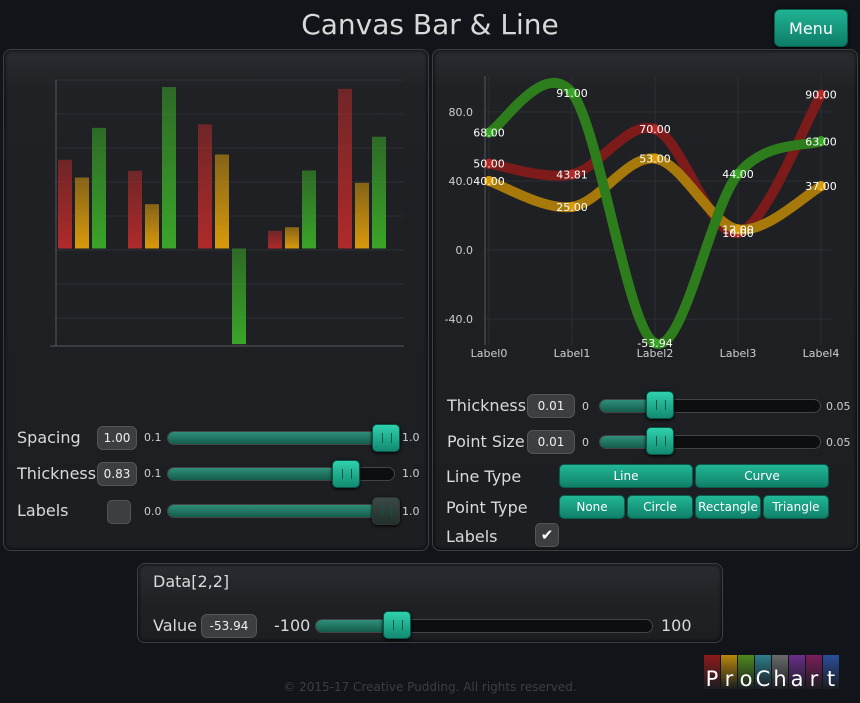 This screenshot has width=860, height=703. What do you see at coordinates (386, 511) in the screenshot?
I see `bar-labels-slider-thumb` at bounding box center [386, 511].